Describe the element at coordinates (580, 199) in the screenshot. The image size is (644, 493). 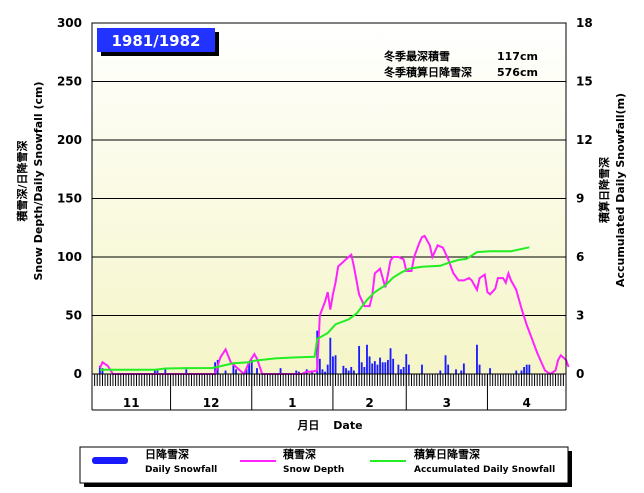
I see `right-tick-label: 9` at that location.